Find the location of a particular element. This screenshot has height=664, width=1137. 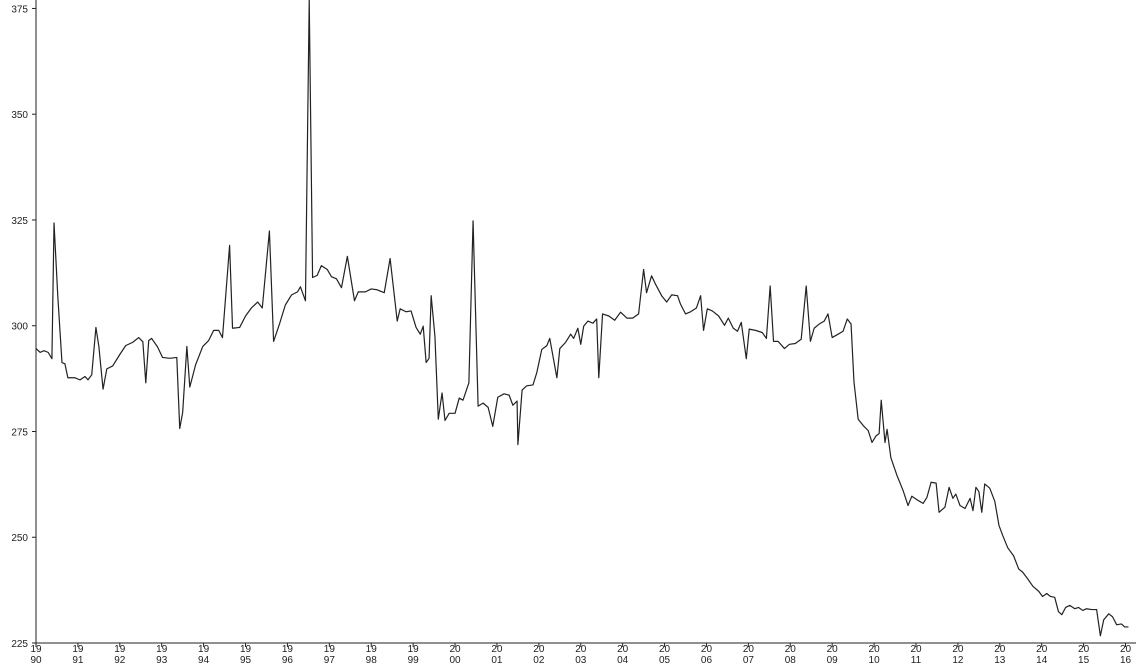

x-tick-label: 20 11 is located at coordinates (916, 654).